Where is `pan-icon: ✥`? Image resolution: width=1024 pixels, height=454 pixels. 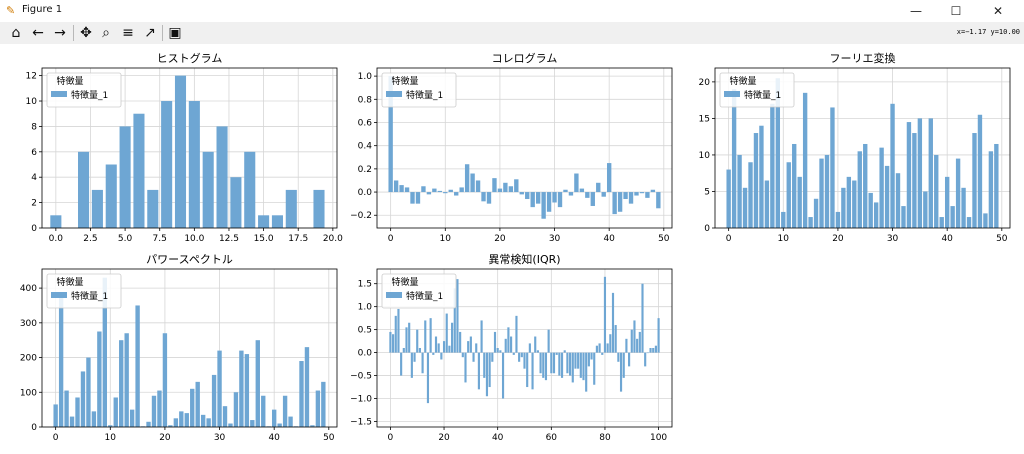 pan-icon: ✥ is located at coordinates (86, 33).